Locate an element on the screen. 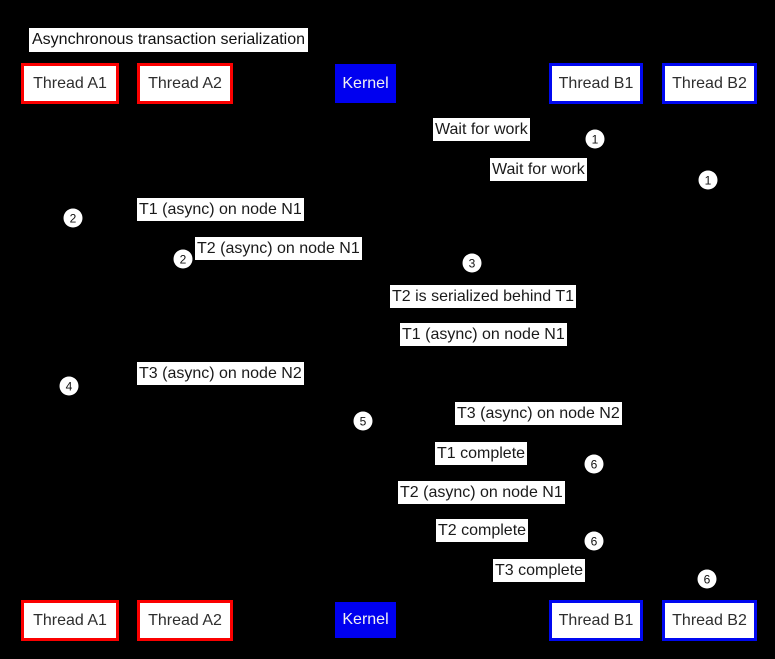 Image resolution: width=775 pixels, height=659 pixels. message-label-3: T1 (async) on node N1 is located at coordinates (220, 209).